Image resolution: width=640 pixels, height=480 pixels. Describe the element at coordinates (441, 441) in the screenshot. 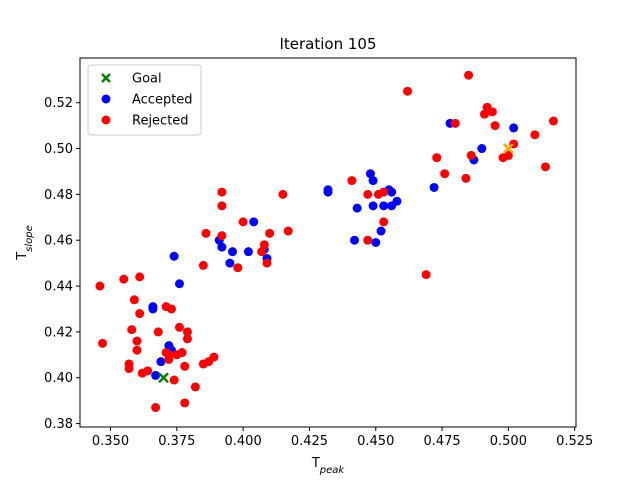

I see `x-tick-label: 0.475` at that location.